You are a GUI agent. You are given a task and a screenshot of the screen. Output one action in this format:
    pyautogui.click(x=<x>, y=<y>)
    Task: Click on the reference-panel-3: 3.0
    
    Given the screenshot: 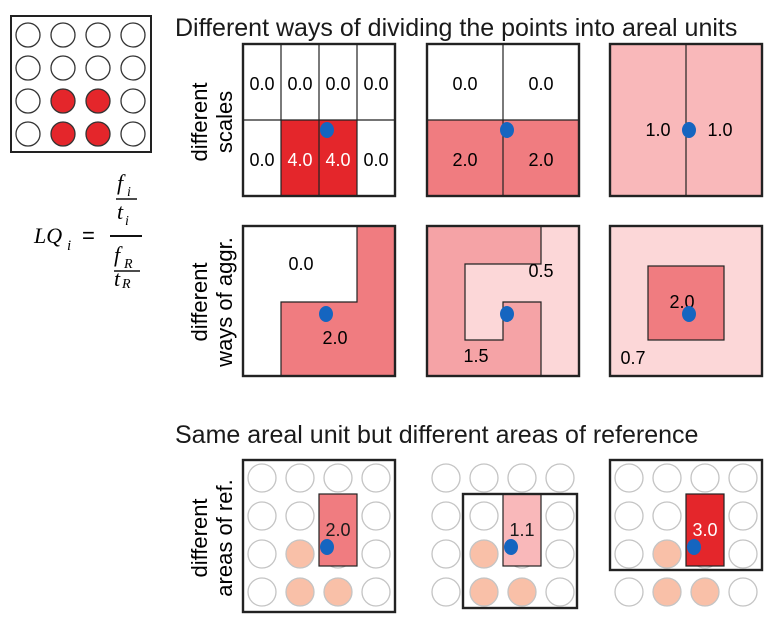 What is the action you would take?
    pyautogui.click(x=686, y=532)
    